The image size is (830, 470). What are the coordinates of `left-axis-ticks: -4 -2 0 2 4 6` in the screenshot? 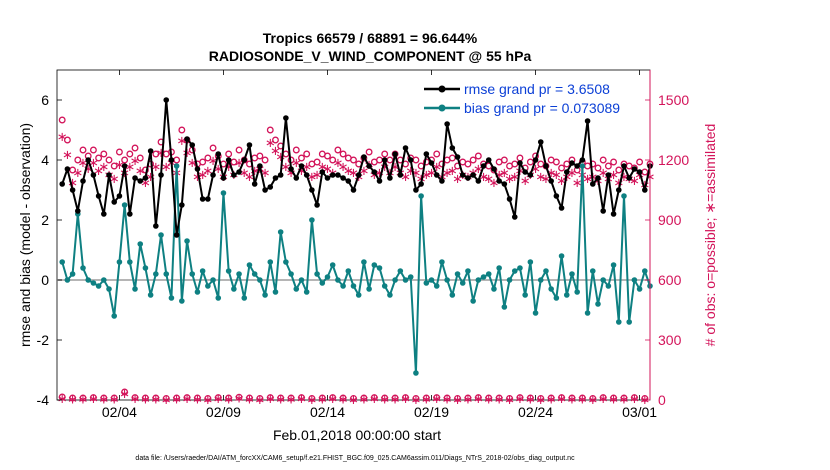 It's located at (49, 250).